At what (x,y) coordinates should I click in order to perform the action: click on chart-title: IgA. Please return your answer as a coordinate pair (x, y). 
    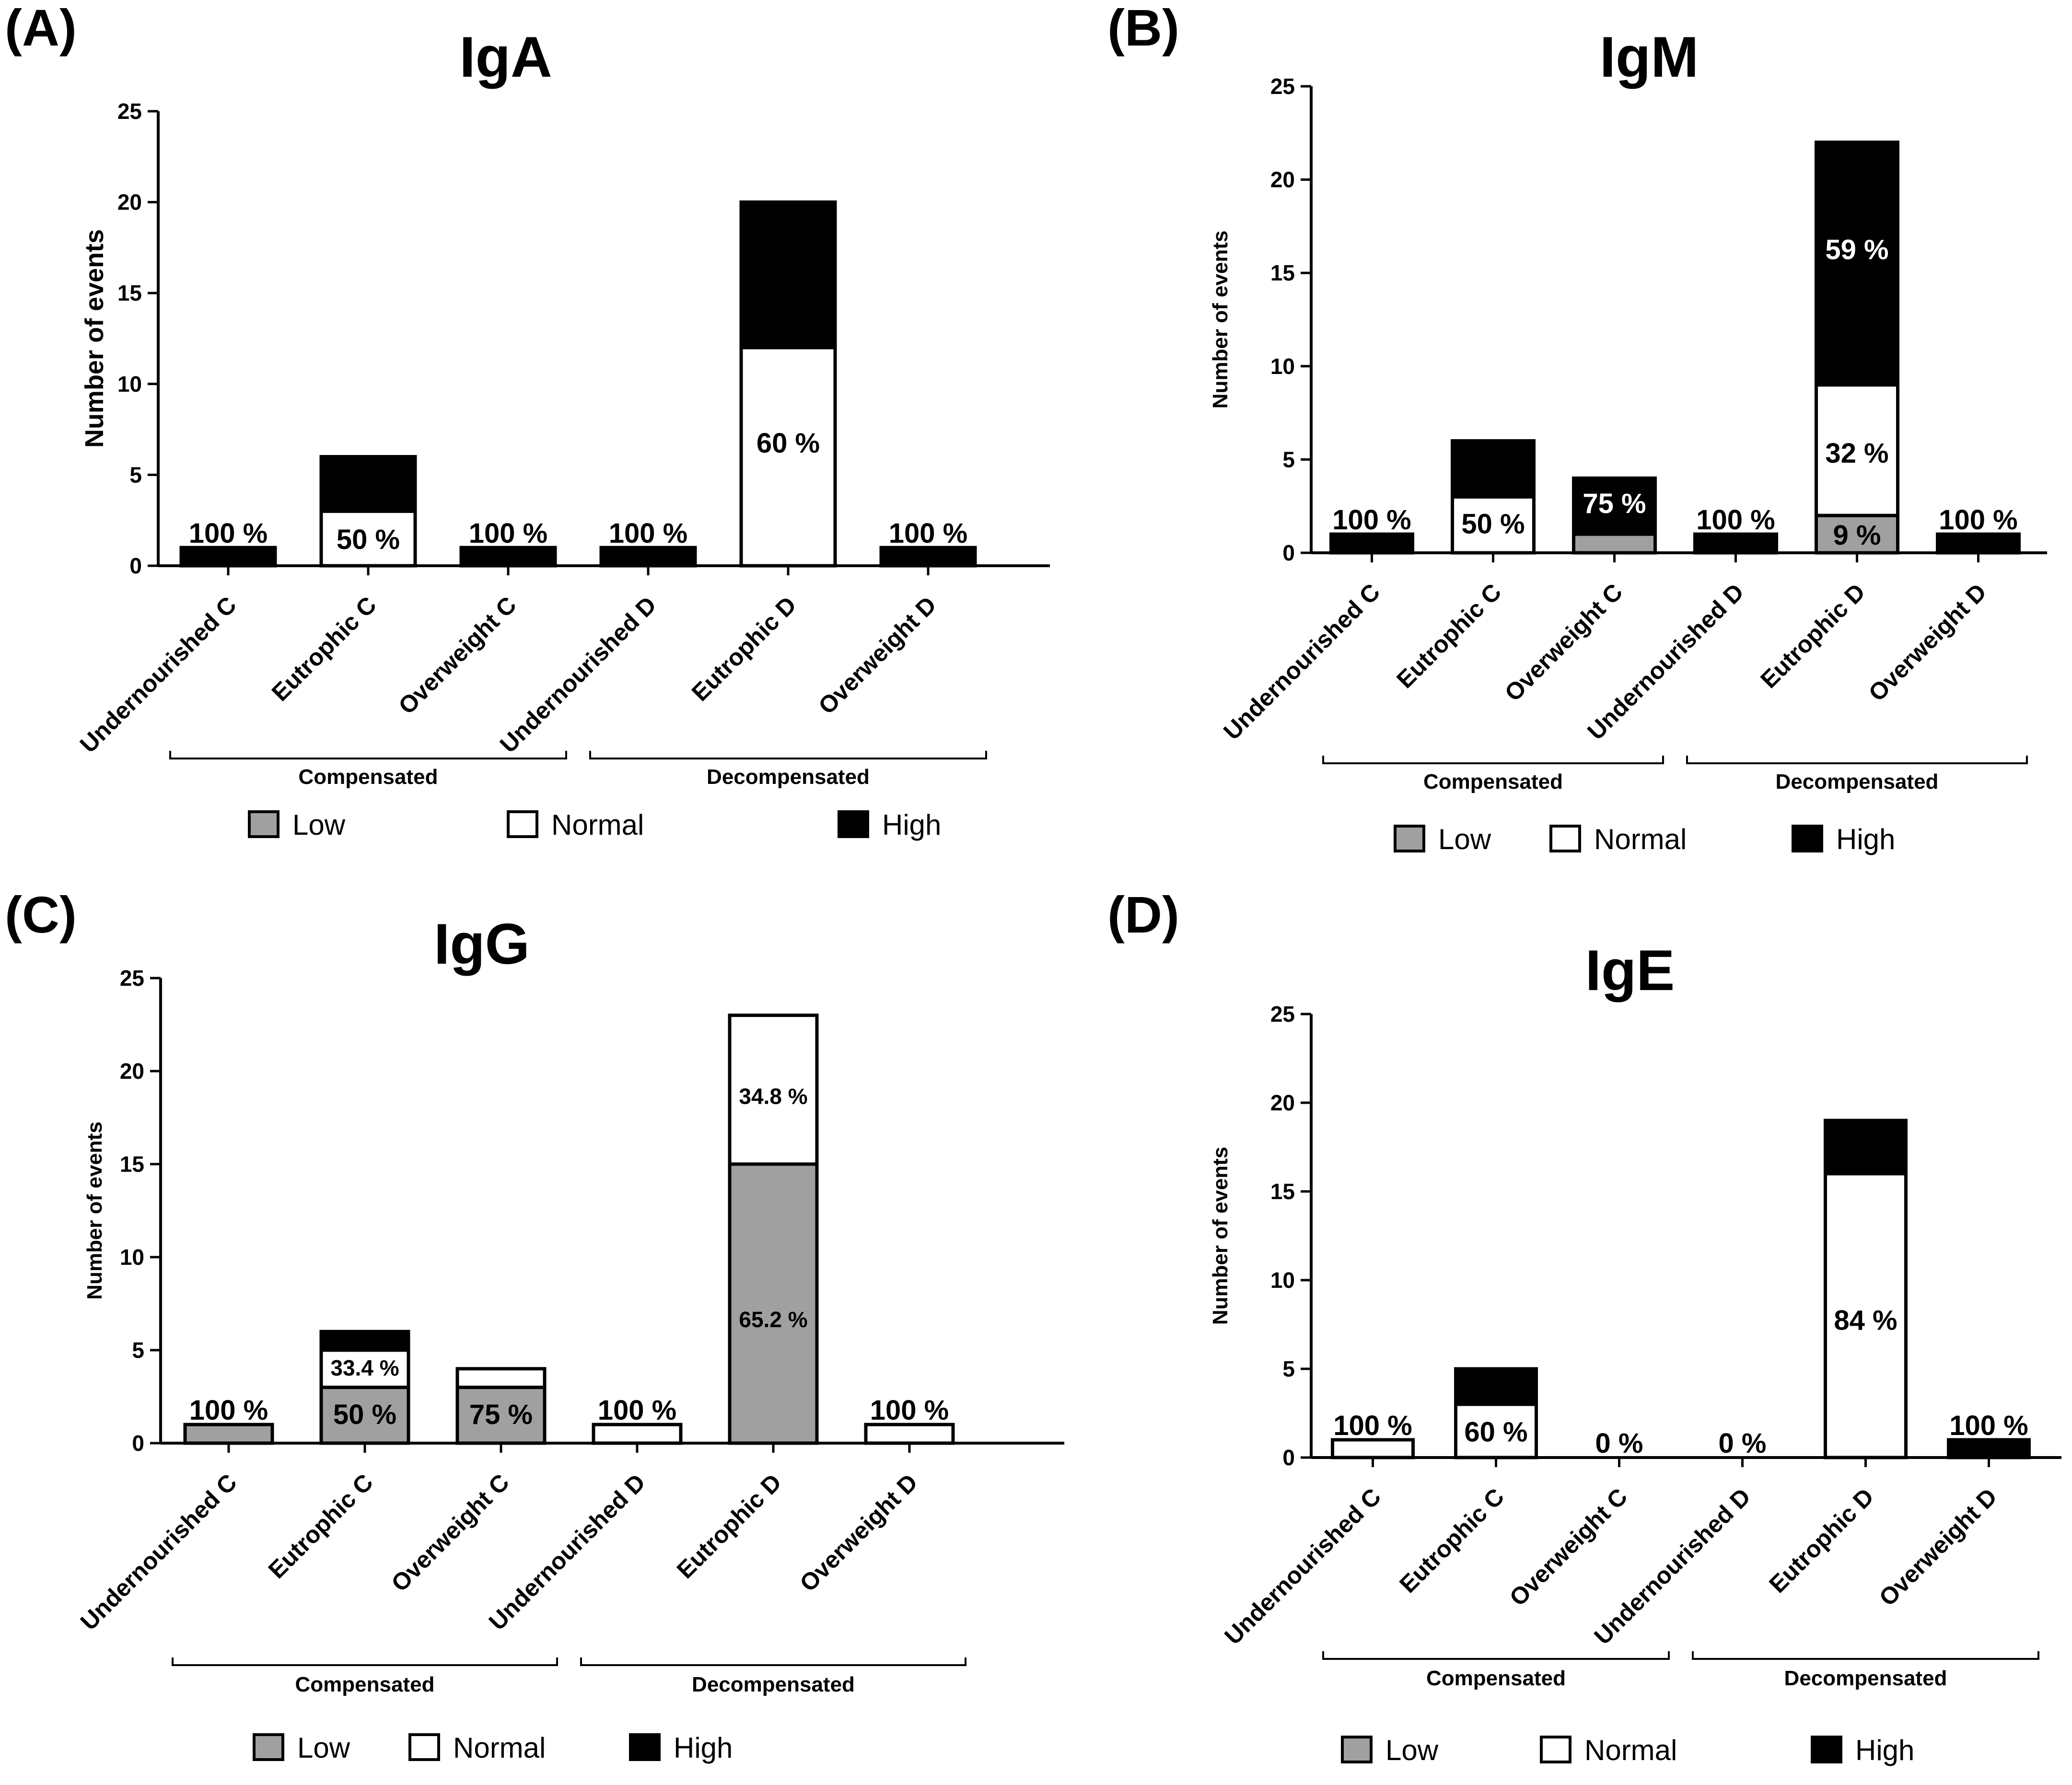
    Looking at the image, I should click on (505, 57).